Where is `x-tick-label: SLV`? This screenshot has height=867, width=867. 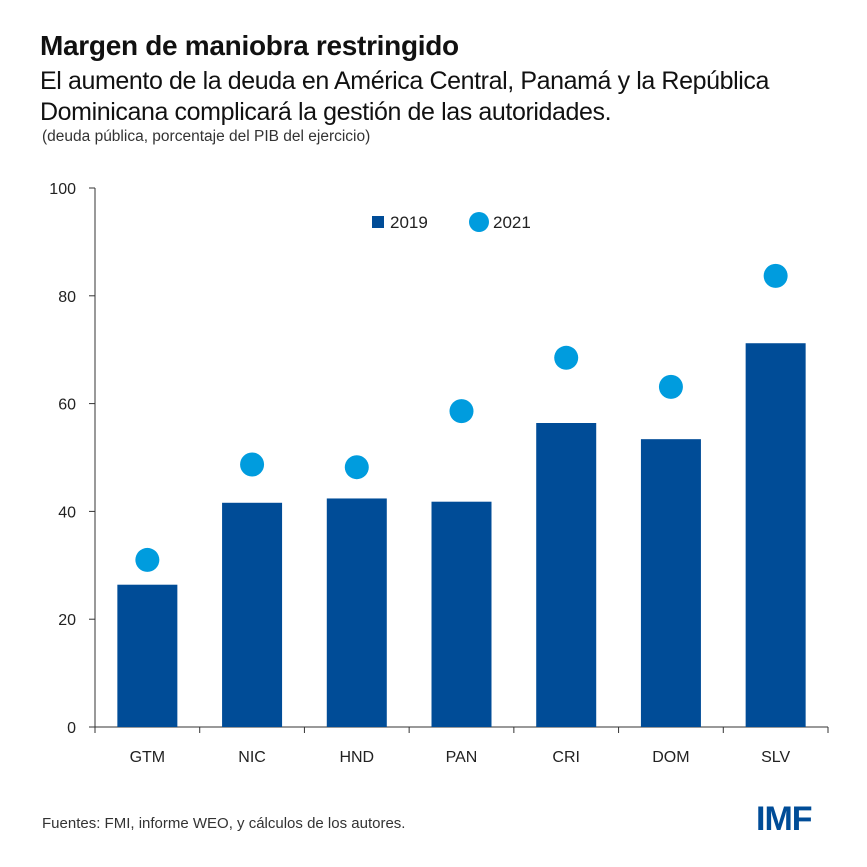 x-tick-label: SLV is located at coordinates (775, 757).